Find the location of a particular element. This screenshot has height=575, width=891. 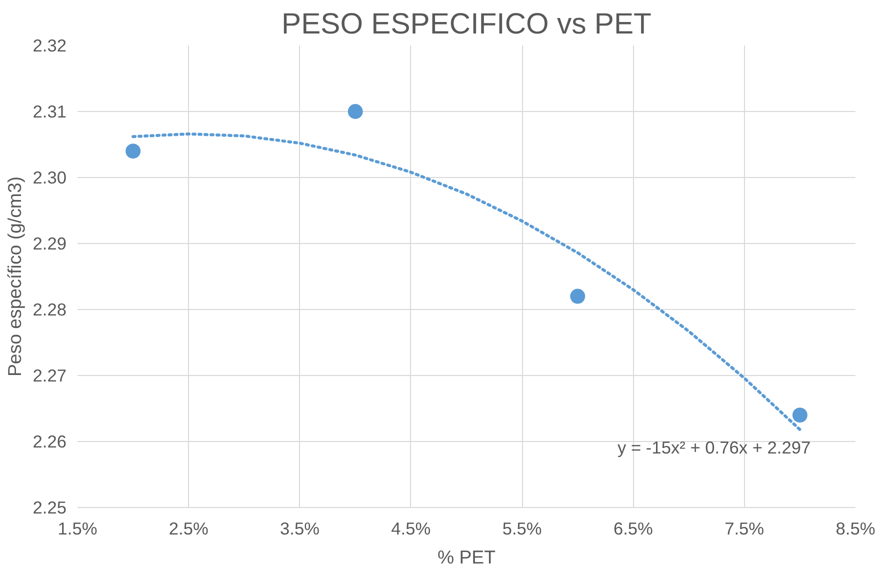

annotation: y = -15x² + 0.76x + 2.297 is located at coordinates (714, 448).